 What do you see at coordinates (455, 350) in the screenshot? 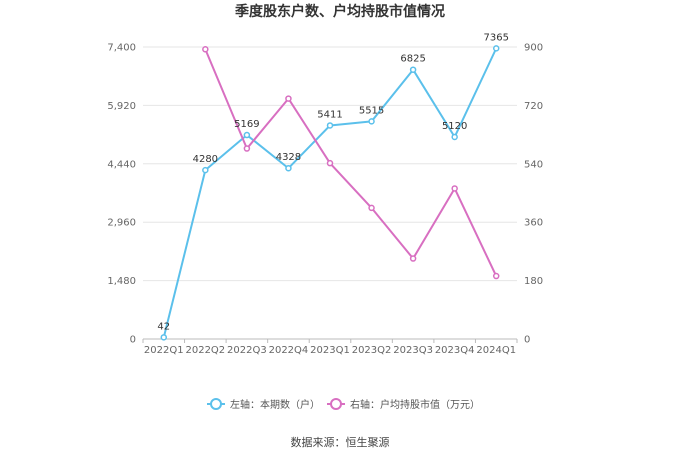
I see `x-tick-label: 2023Q4` at bounding box center [455, 350].